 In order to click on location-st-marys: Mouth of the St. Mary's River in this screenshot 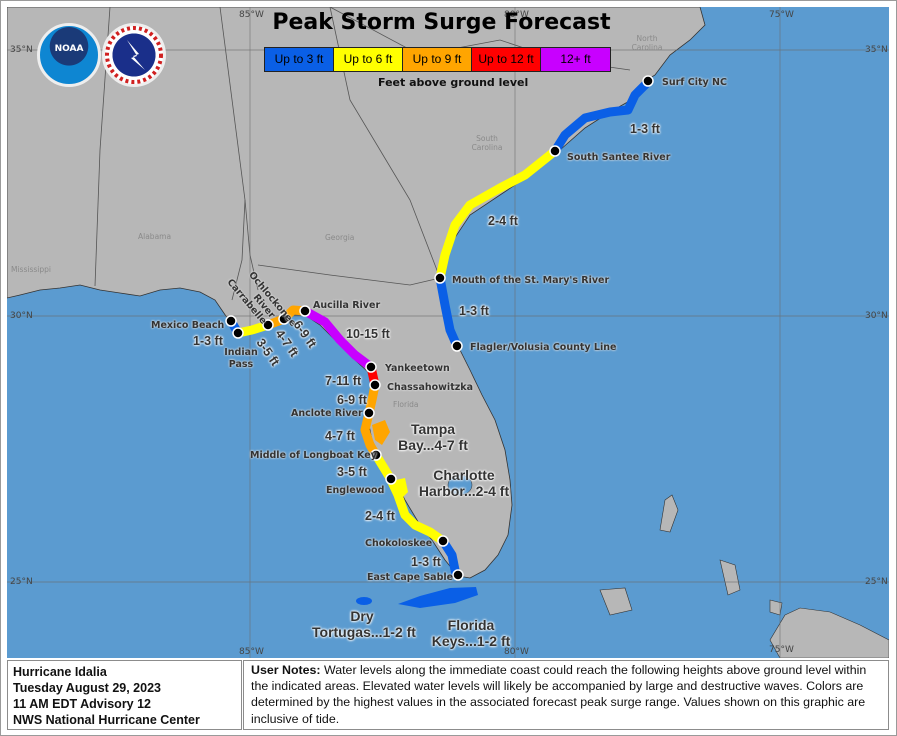, I will do `click(531, 280)`.